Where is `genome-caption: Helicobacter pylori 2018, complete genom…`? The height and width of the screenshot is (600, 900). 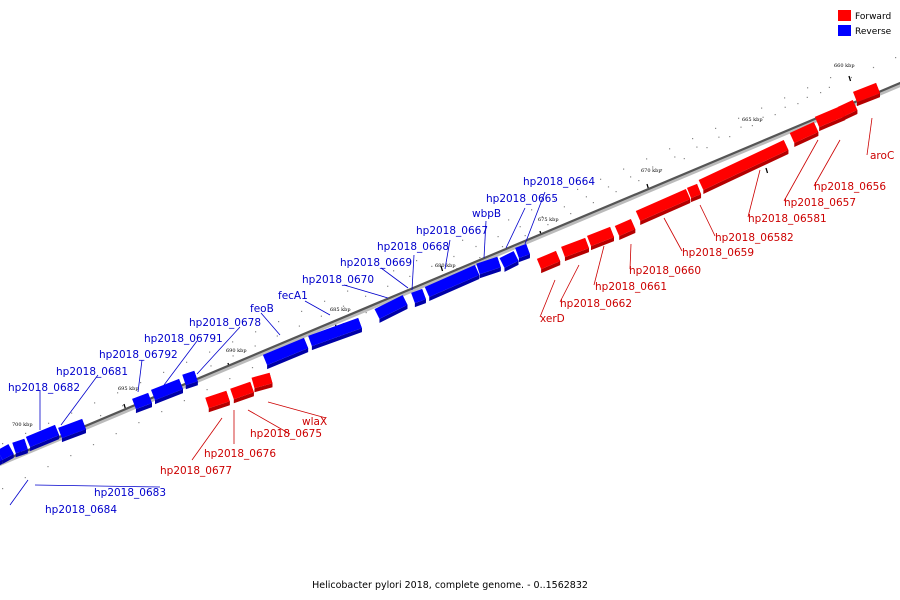 genome-caption: Helicobacter pylori 2018, complete genom… is located at coordinates (450, 585).